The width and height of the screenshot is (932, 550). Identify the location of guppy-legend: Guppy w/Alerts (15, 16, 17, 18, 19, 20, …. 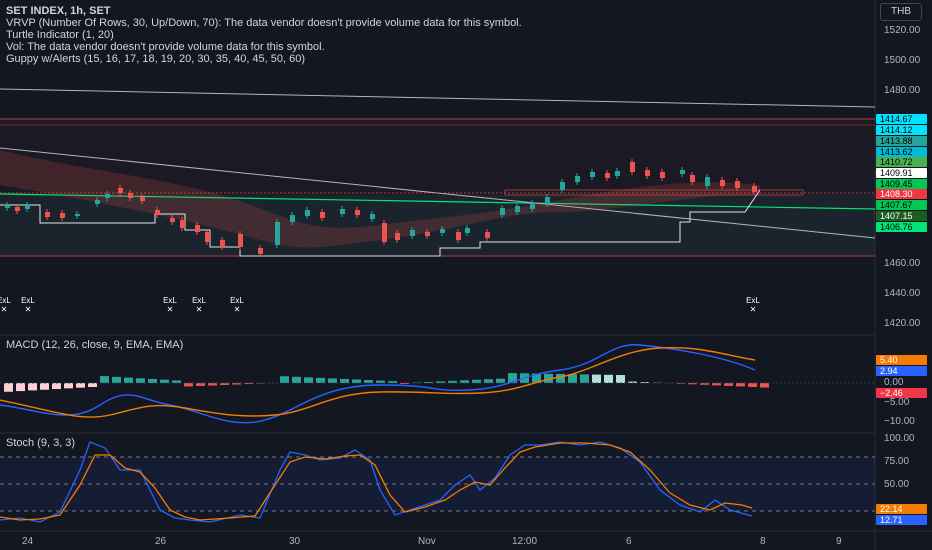
(156, 59).